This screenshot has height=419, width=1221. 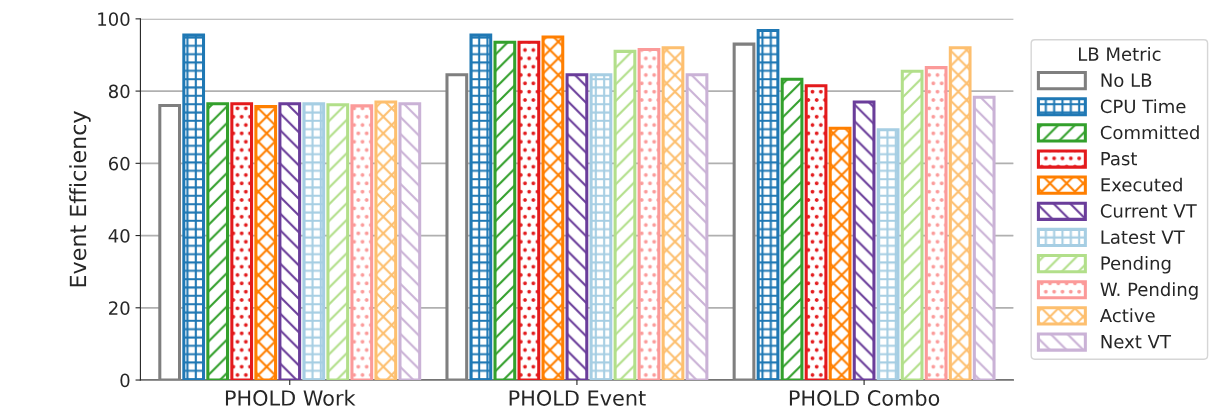 I want to click on legend-label: Past, so click(x=1119, y=159).